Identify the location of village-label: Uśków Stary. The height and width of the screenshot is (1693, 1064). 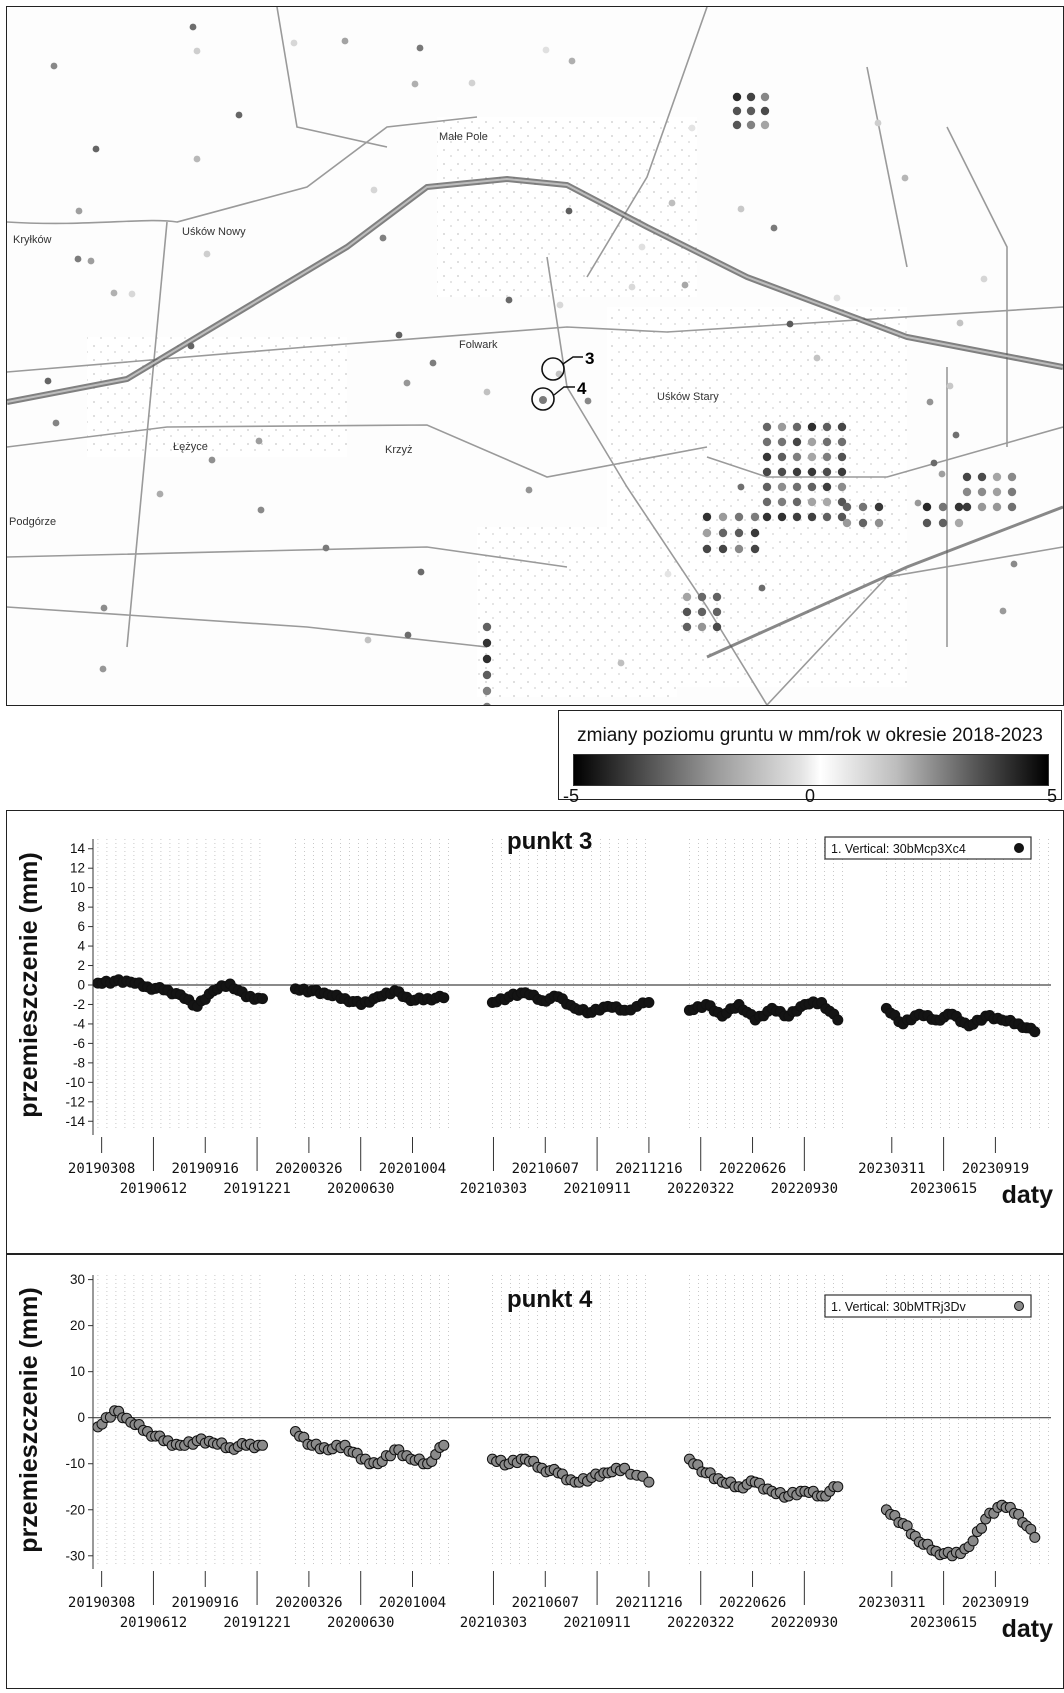
(688, 397).